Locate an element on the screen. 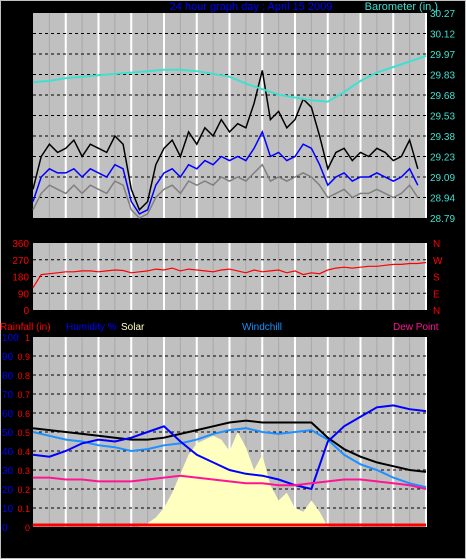 Image resolution: width=466 pixels, height=559 pixels. sunrise-label-bottom: sunrise is located at coordinates (139, 547).